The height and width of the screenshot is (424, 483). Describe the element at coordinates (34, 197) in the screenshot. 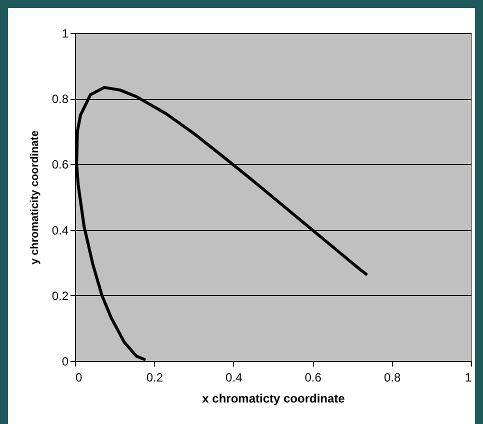

I see `y-axis-title: y chromaticity coordinate` at that location.